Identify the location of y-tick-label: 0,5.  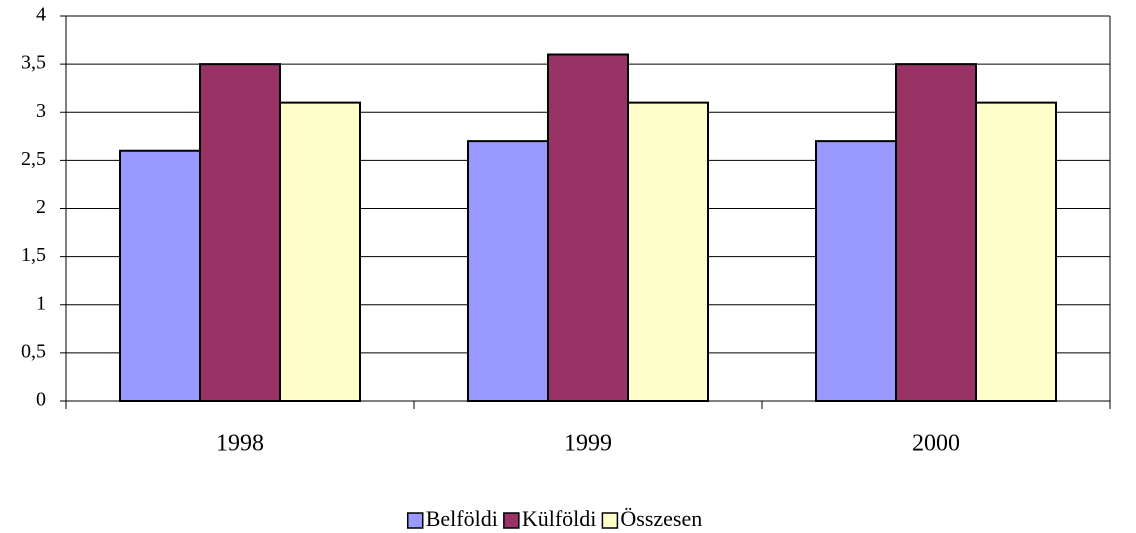
(33, 351).